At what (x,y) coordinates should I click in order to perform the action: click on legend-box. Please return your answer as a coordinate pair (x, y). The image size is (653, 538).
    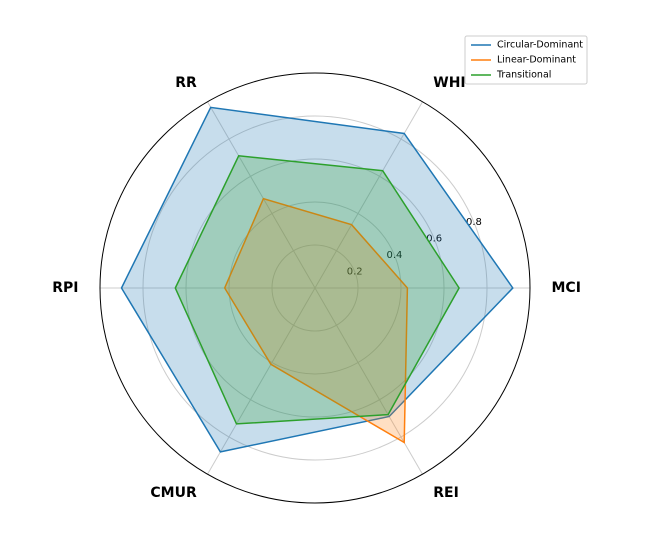
    Looking at the image, I should click on (526, 60).